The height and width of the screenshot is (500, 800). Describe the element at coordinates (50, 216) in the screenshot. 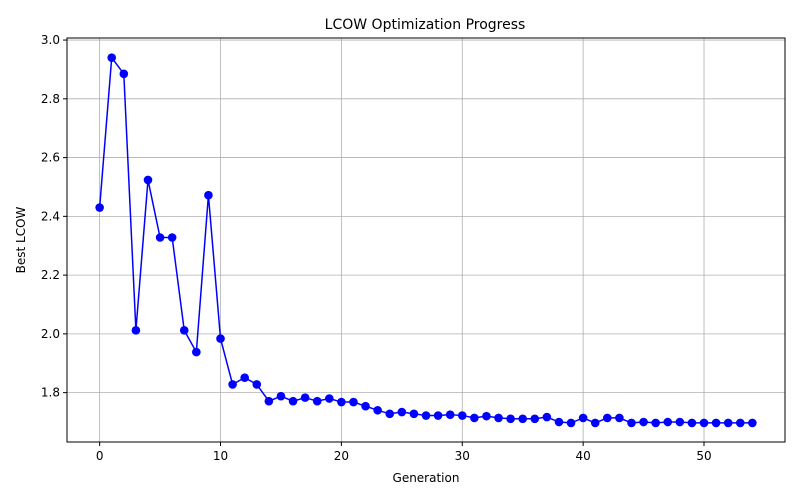

I see `y-tick-label: 2.4` at that location.